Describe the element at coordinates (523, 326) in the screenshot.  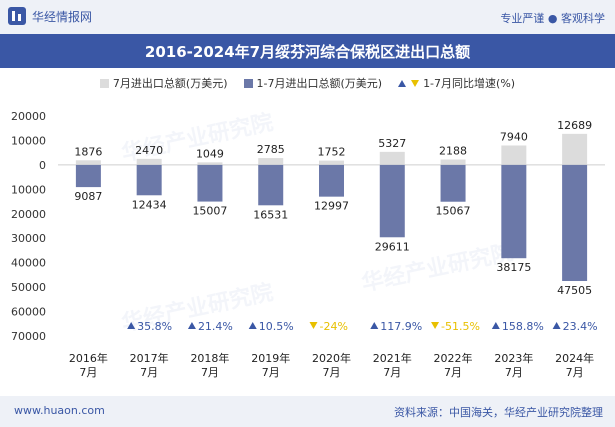
I see `growth-label: 158.8%` at that location.